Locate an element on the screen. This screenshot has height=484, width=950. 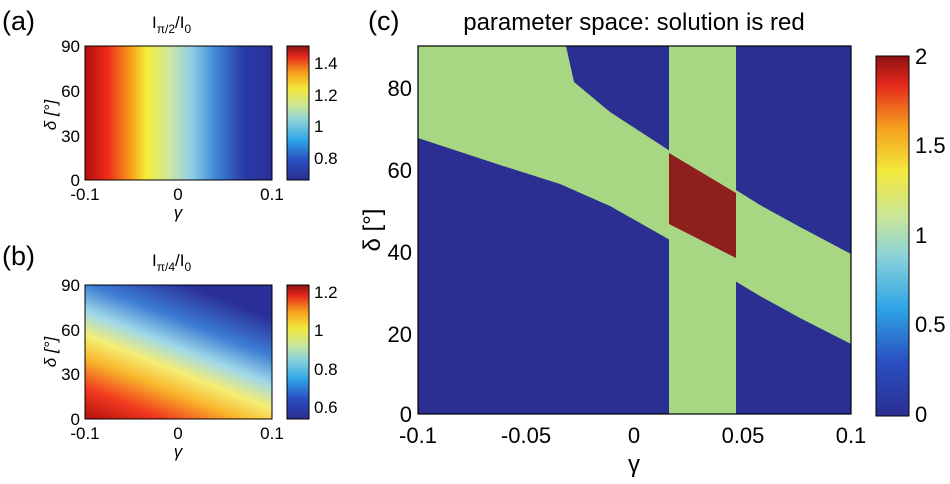
panel-b-xtick-min: -0.1 is located at coordinates (84, 433).